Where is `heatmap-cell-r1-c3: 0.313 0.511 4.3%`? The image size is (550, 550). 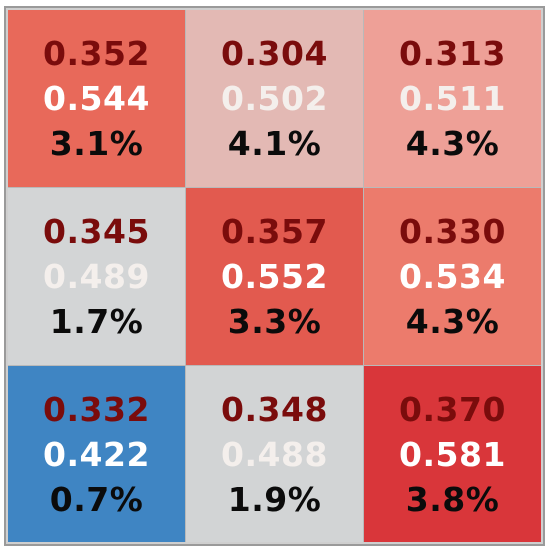 heatmap-cell-r1-c3: 0.313 0.511 4.3% is located at coordinates (452, 98).